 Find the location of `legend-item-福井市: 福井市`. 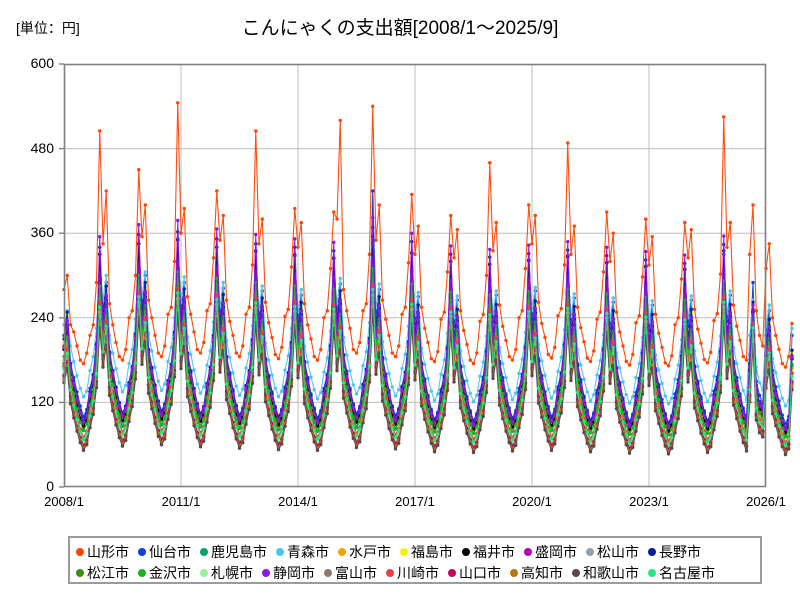

legend-item-福井市: 福井市 is located at coordinates (488, 552).